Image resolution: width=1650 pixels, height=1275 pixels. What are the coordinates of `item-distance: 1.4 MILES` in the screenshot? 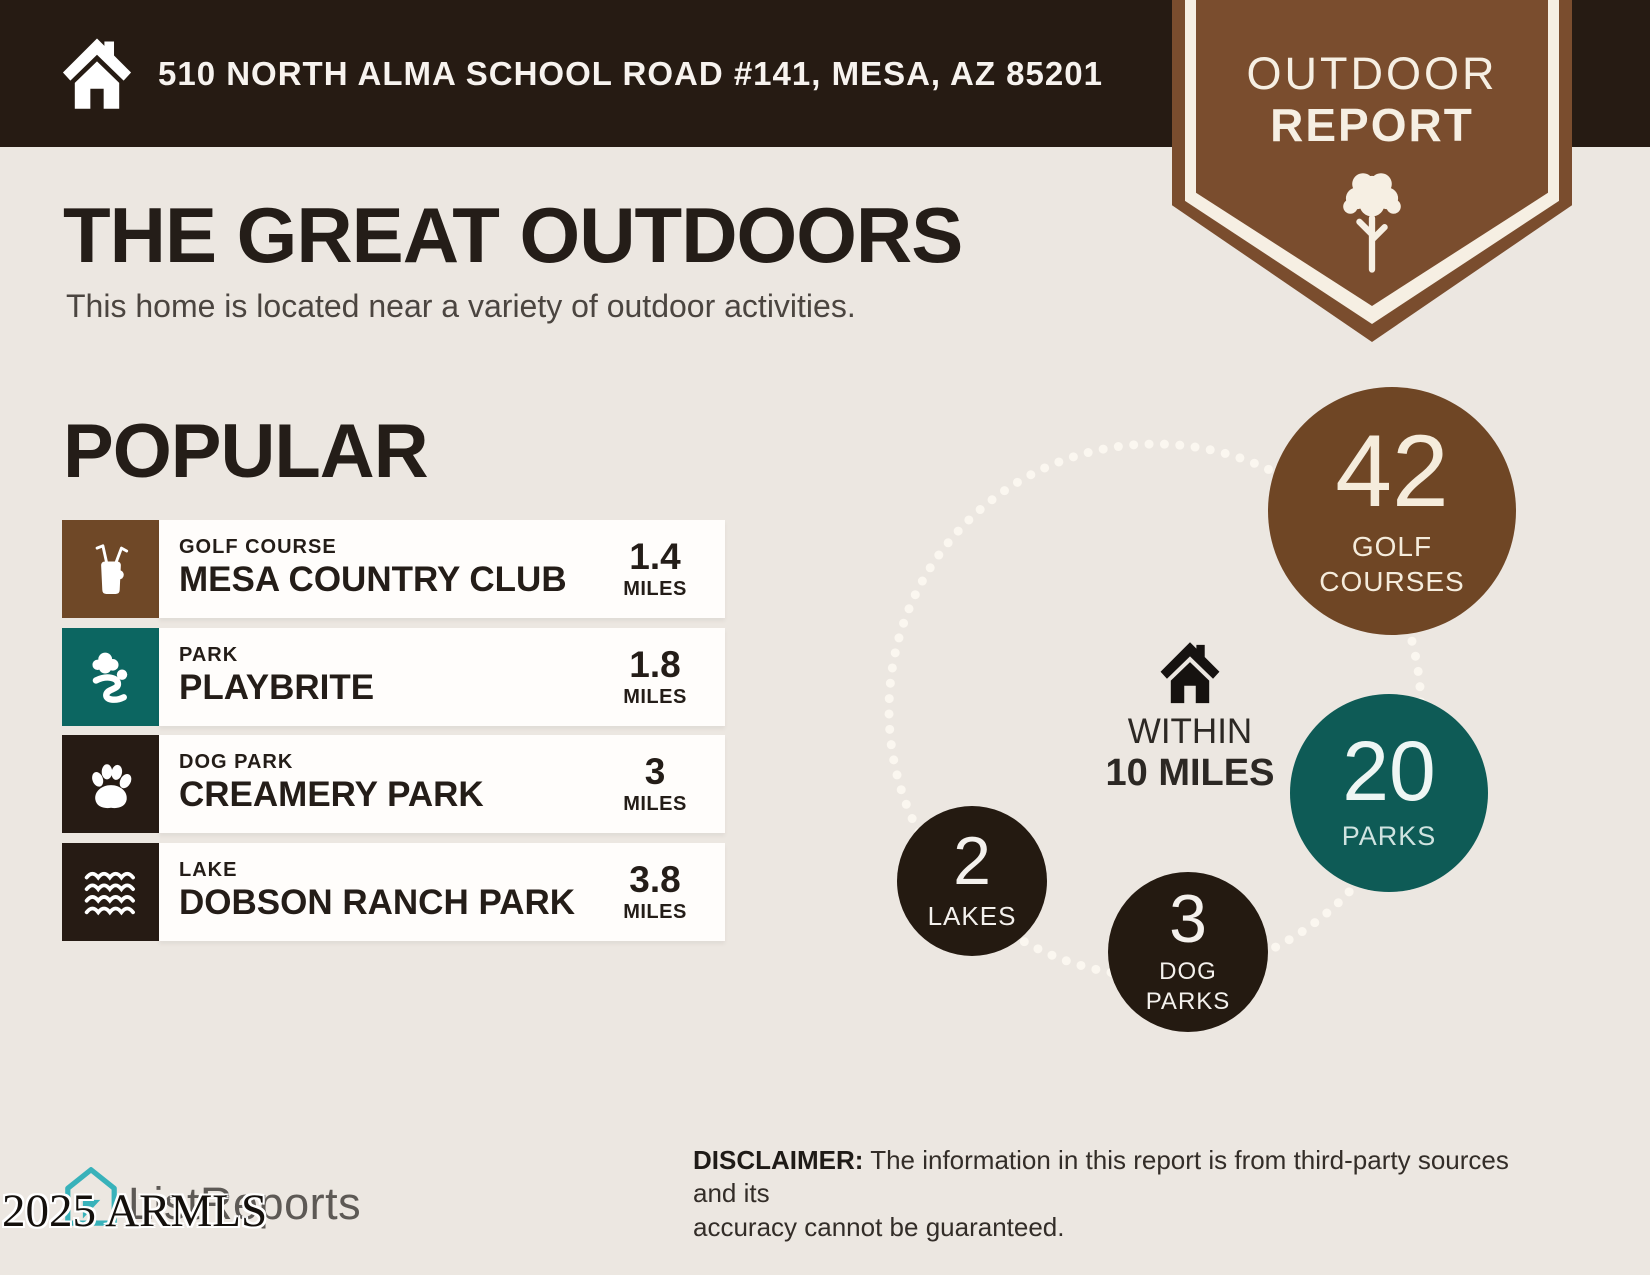 It's located at (655, 569).